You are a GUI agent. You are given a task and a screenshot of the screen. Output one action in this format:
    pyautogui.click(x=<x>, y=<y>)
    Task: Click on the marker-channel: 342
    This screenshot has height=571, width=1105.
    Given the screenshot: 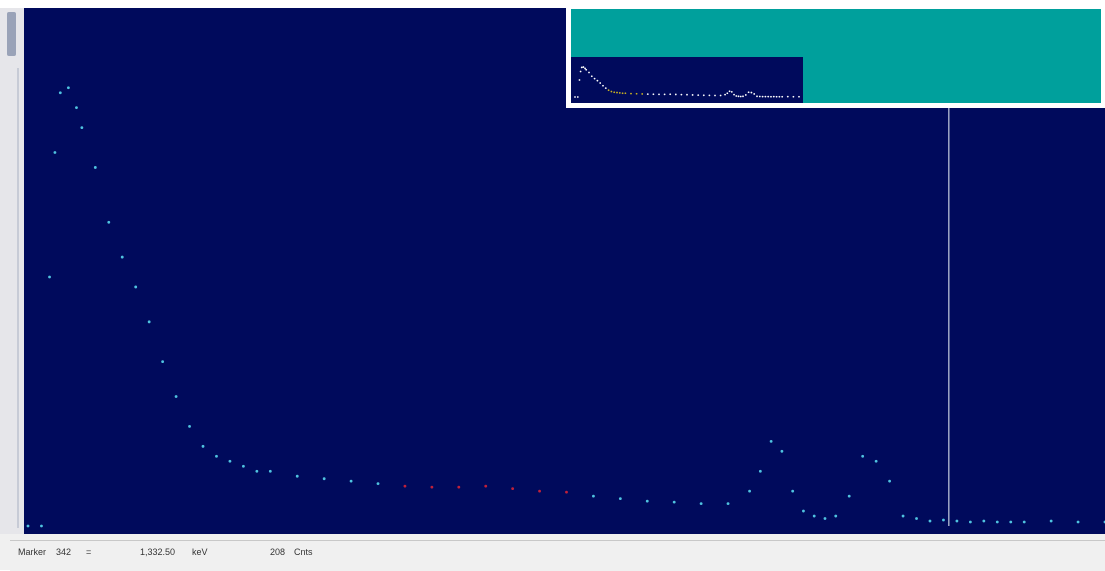 What is the action you would take?
    pyautogui.click(x=64, y=552)
    